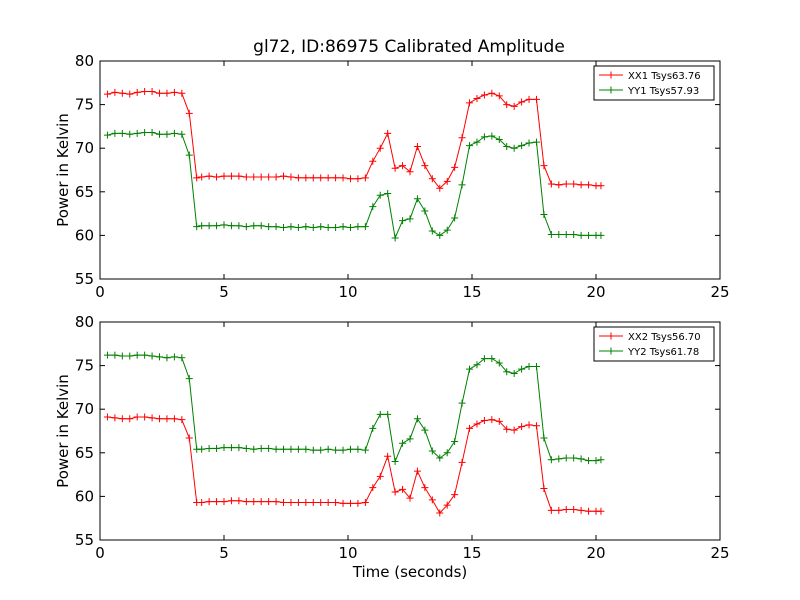 The height and width of the screenshot is (600, 800). I want to click on legend-box, so click(654, 344).